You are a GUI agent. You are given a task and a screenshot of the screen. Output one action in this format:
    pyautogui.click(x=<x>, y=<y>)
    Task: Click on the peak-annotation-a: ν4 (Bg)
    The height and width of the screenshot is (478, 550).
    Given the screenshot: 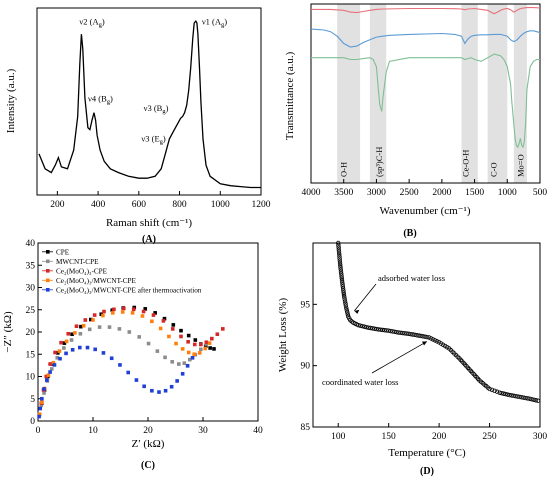 What is the action you would take?
    pyautogui.click(x=100, y=100)
    